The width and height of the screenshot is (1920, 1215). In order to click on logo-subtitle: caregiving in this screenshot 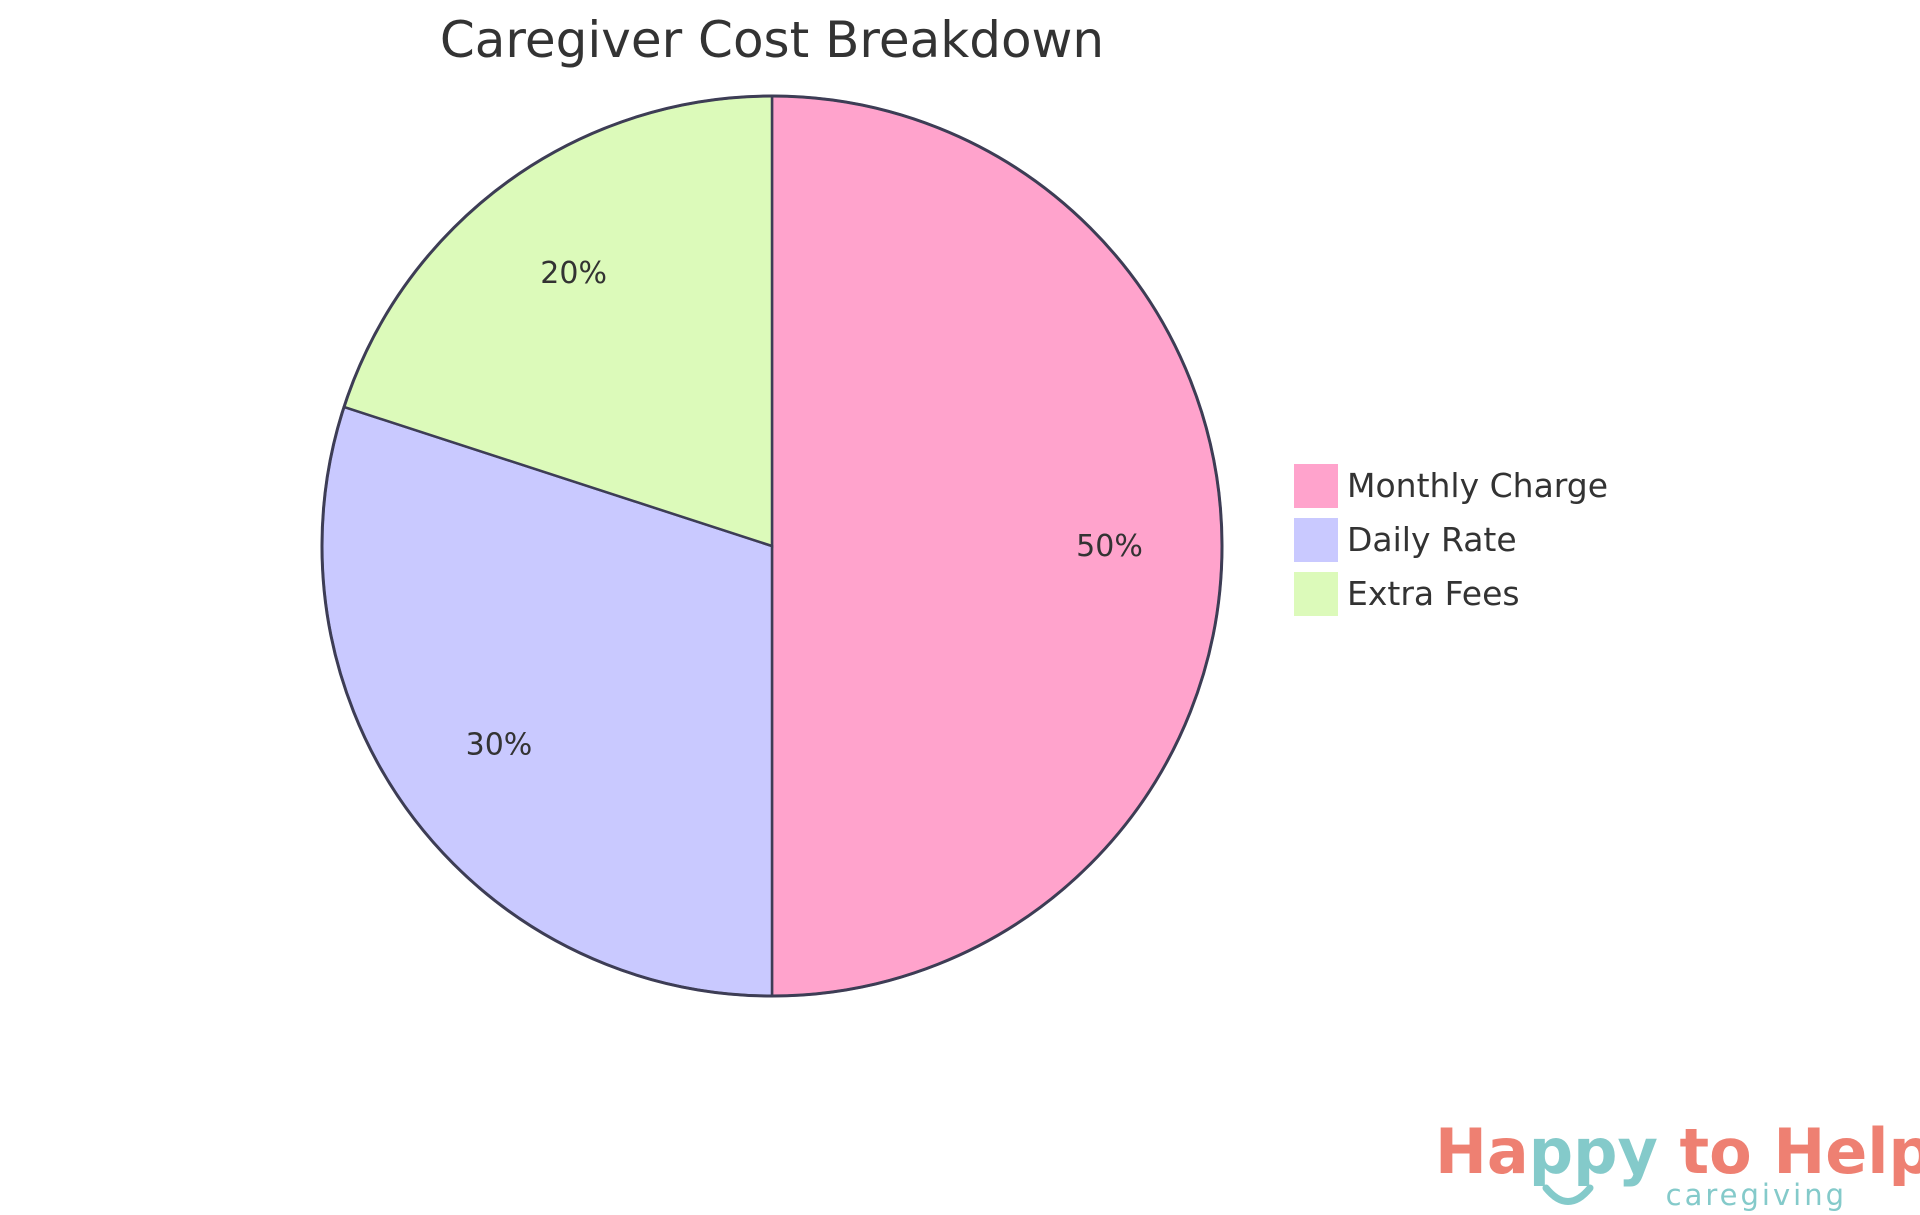, I will do `click(1756, 1195)`.